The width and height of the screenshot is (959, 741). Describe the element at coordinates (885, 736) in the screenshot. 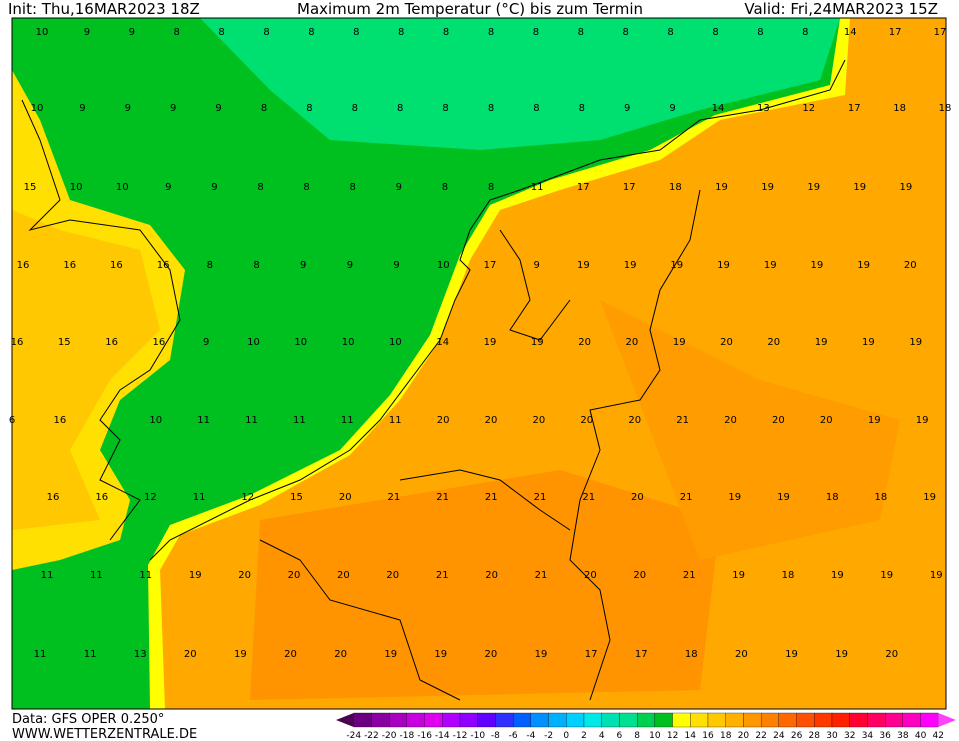

I see `colorbar-label: 36` at that location.